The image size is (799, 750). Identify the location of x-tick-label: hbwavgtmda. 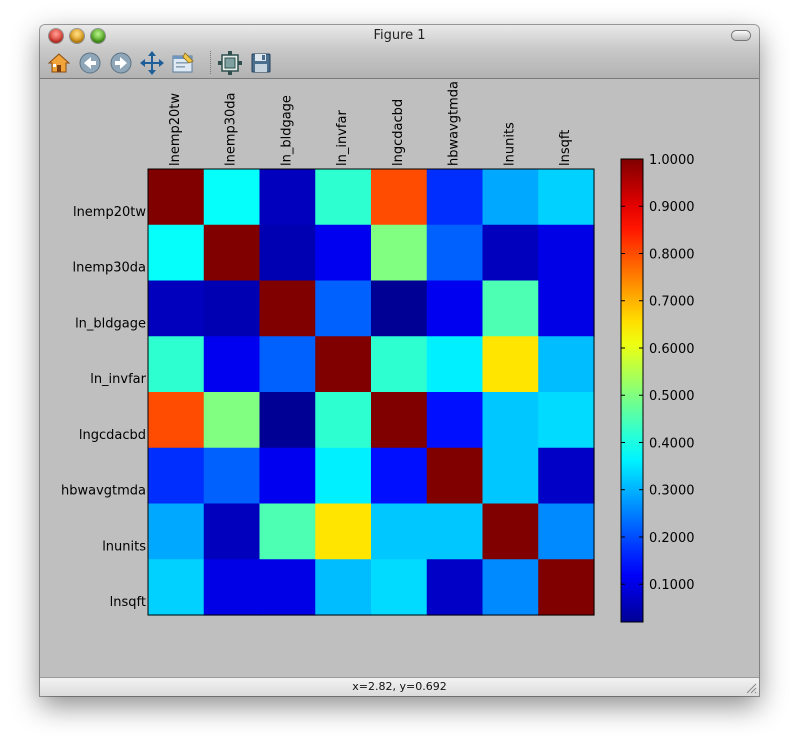
(454, 123).